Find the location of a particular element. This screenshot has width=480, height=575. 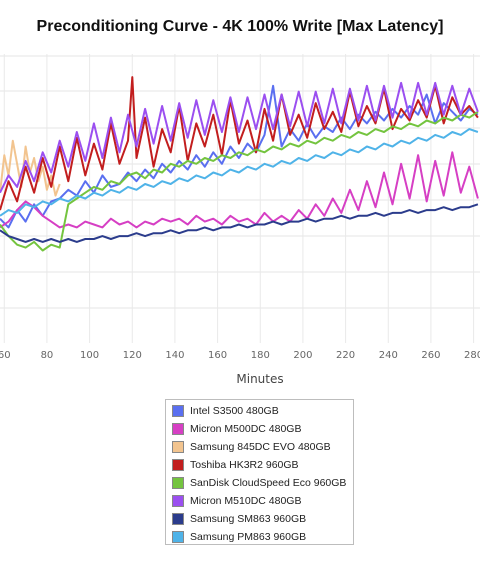

x-tick-label: 220 is located at coordinates (345, 355).